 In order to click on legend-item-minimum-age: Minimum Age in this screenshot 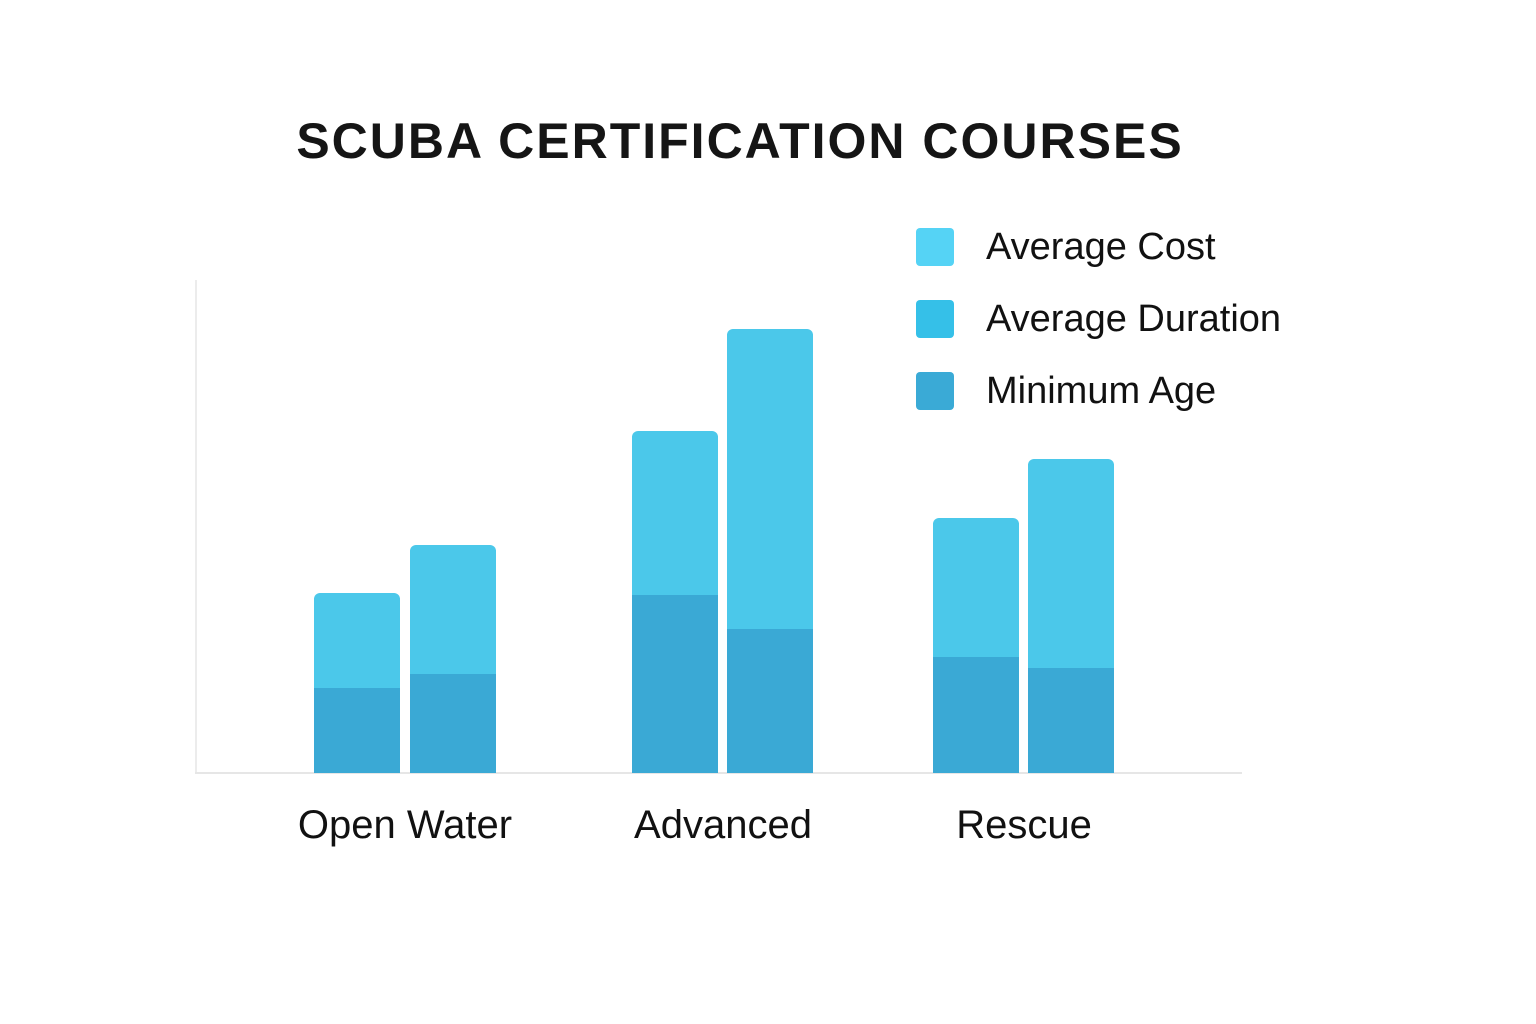, I will do `click(1098, 406)`.